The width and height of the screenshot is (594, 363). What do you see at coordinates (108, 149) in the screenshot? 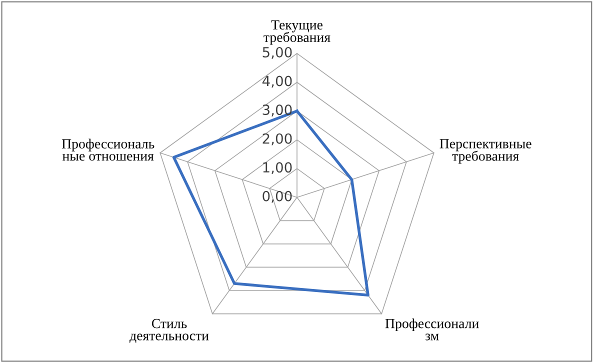
I see `spoke-label: Профессиональ ные отношения` at bounding box center [108, 149].